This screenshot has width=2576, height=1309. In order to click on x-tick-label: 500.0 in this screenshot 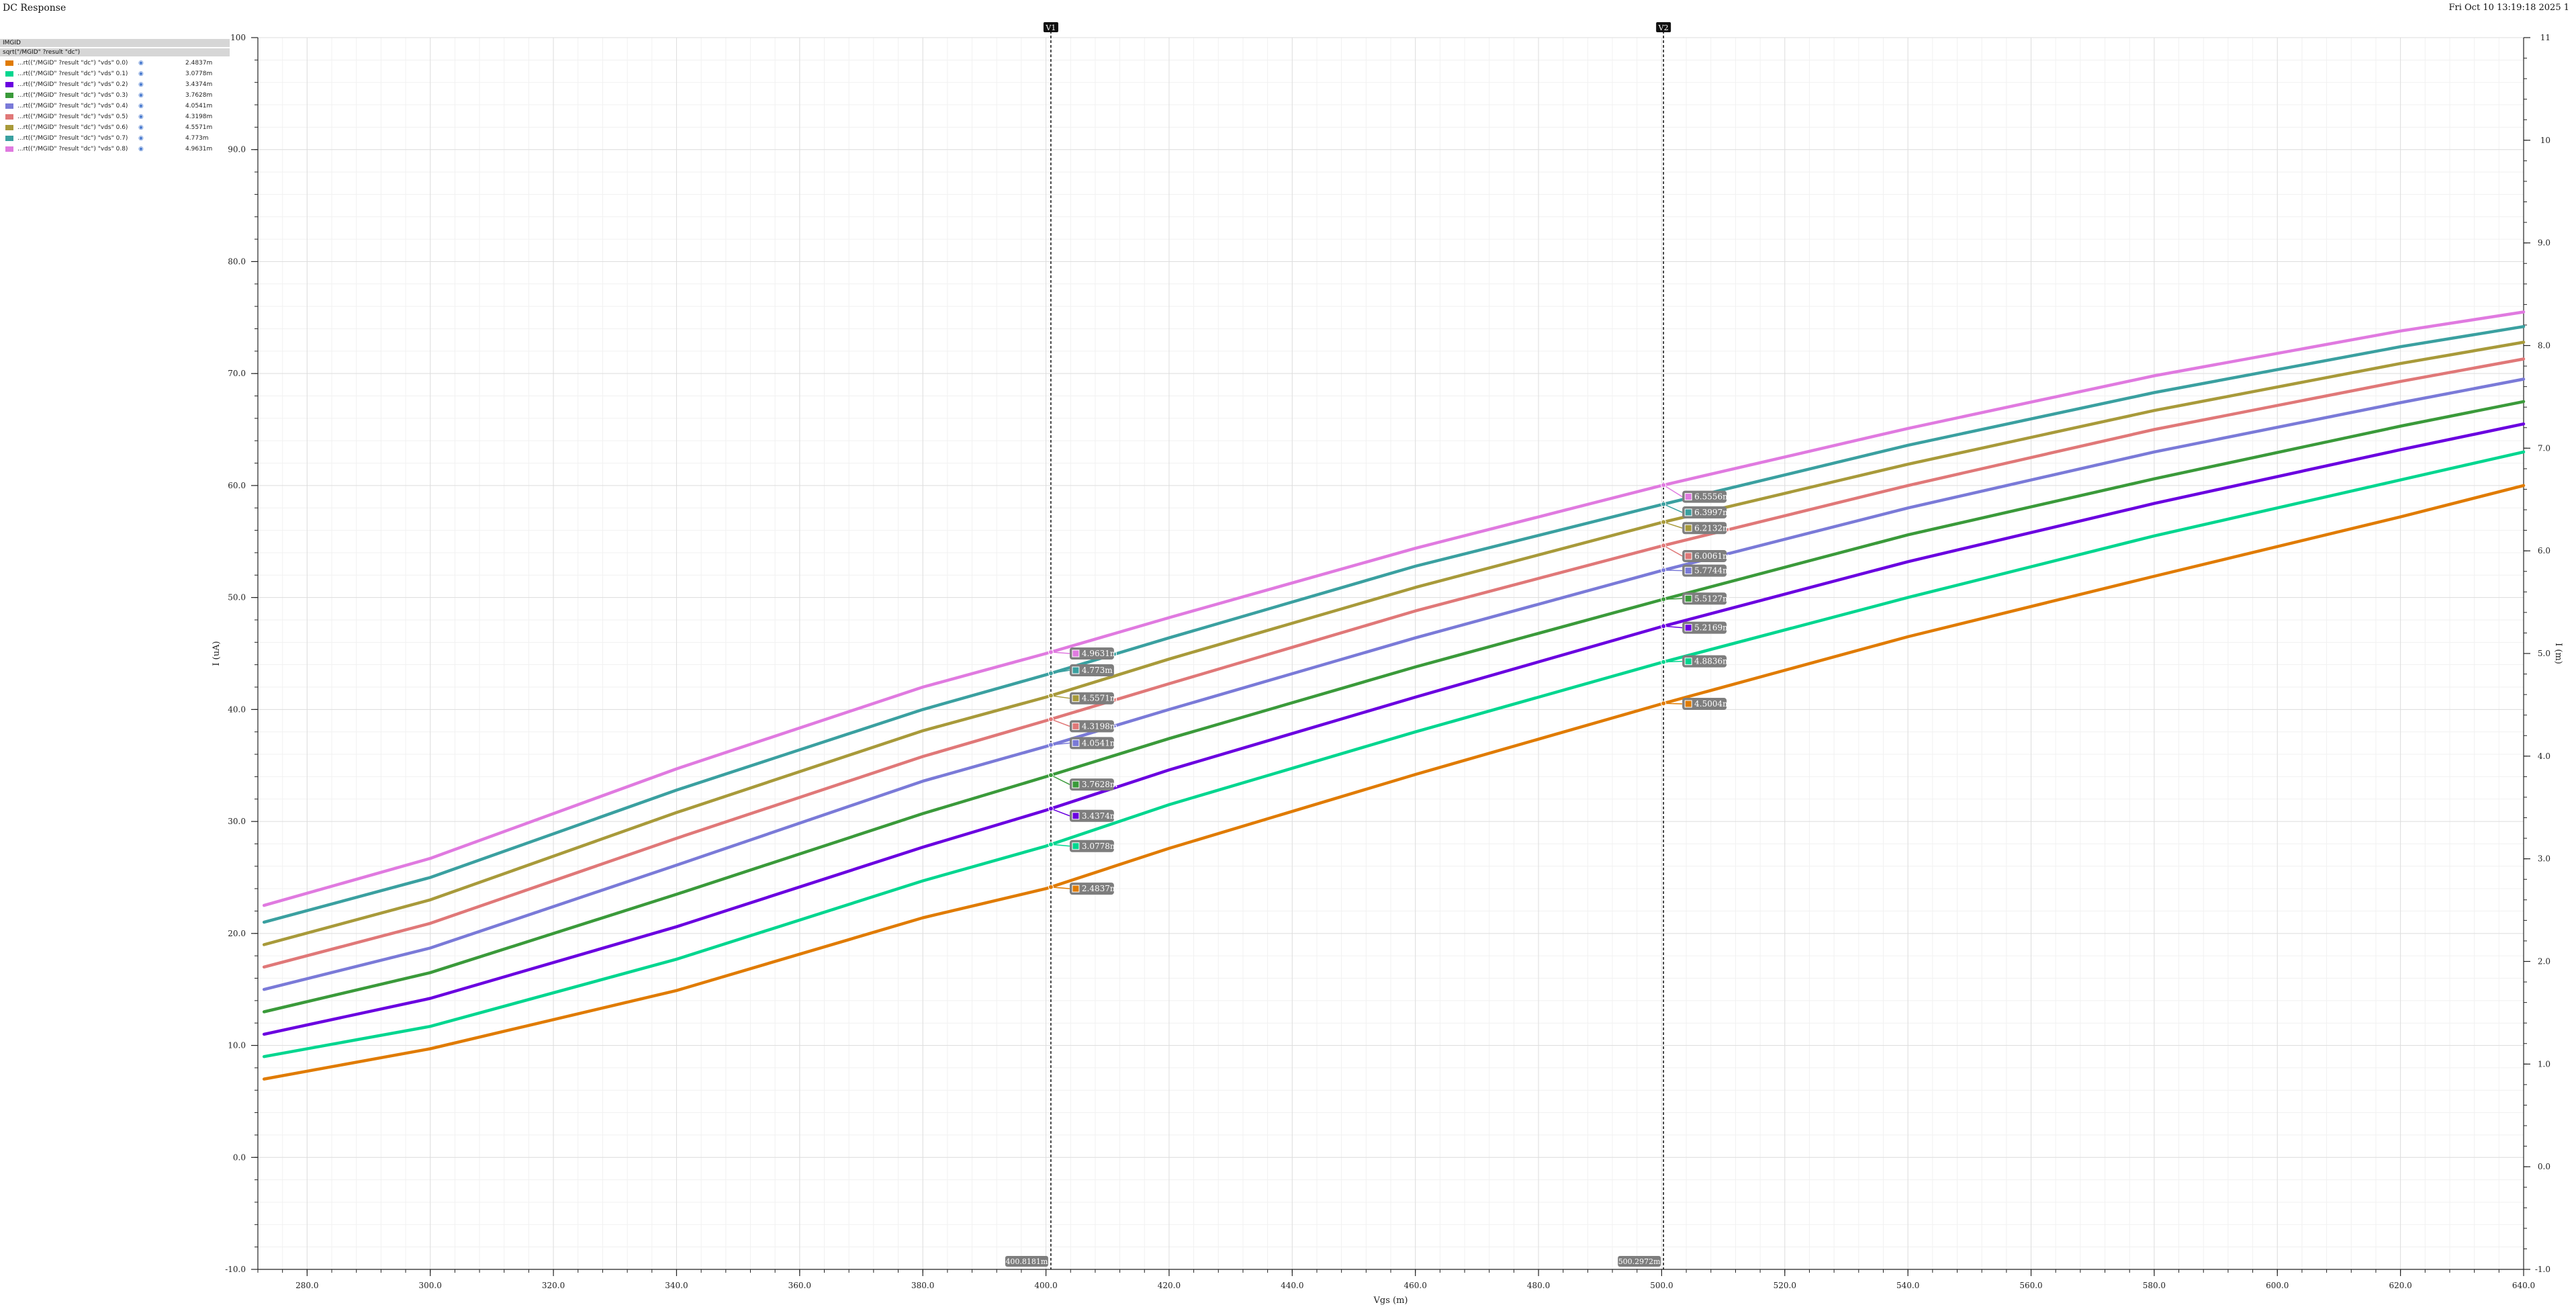, I will do `click(1661, 1285)`.